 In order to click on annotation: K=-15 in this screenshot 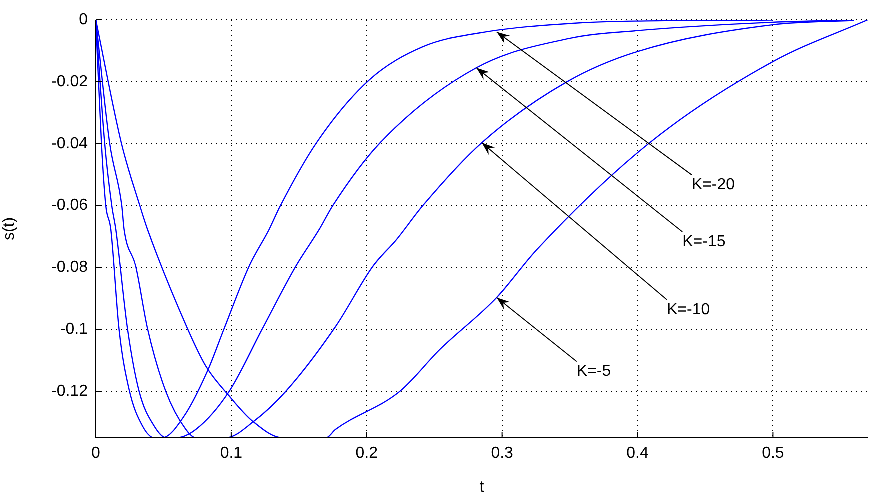, I will do `click(704, 241)`.